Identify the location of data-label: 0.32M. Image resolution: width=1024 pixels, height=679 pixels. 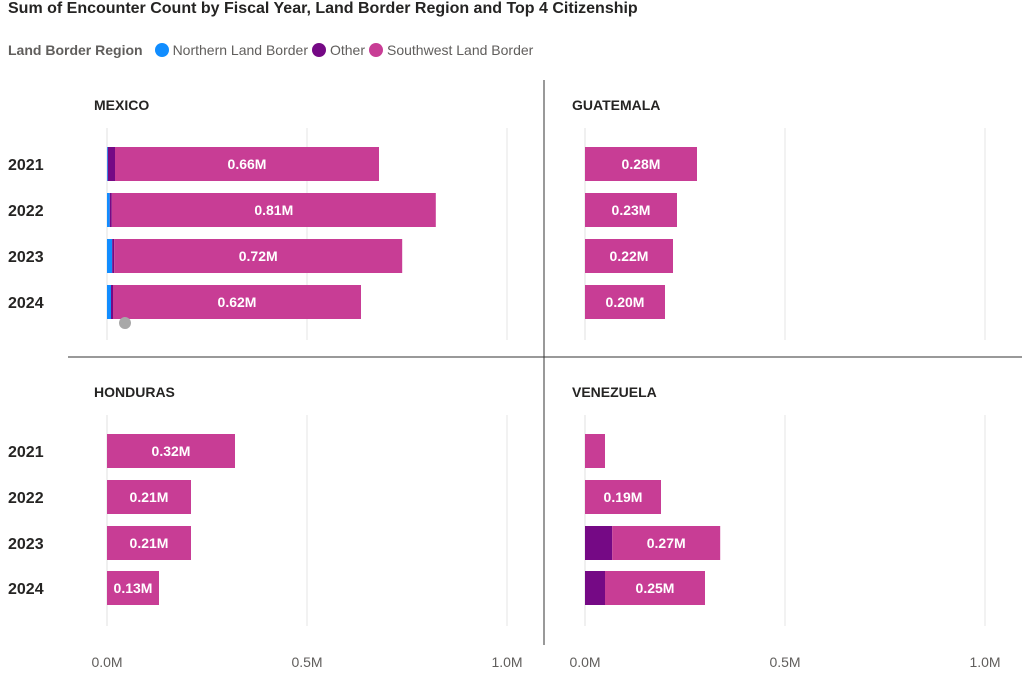
(171, 451).